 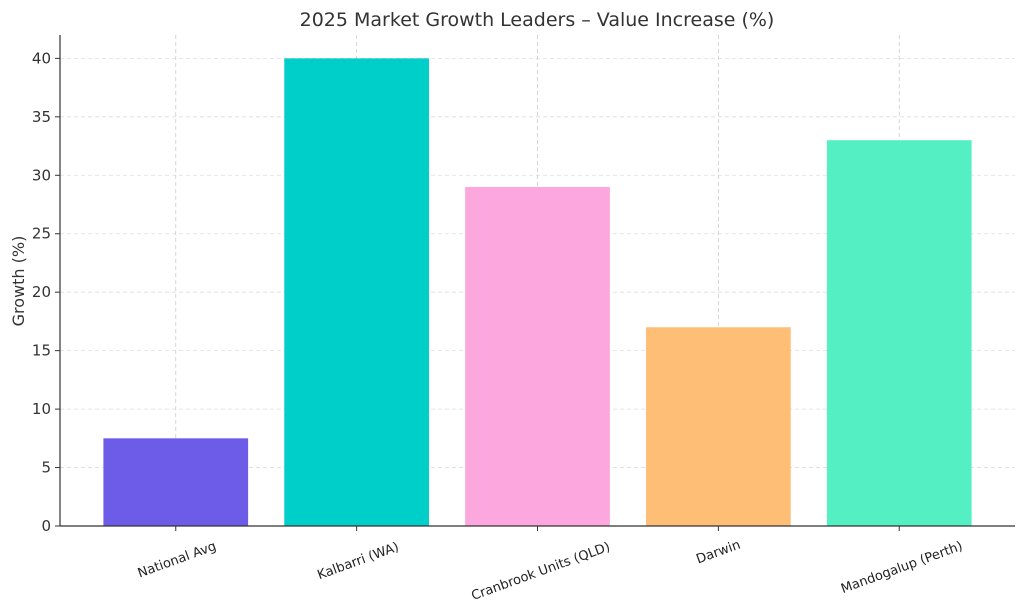 I want to click on x-tick-label: Mandogalup (Perth), so click(x=902, y=568).